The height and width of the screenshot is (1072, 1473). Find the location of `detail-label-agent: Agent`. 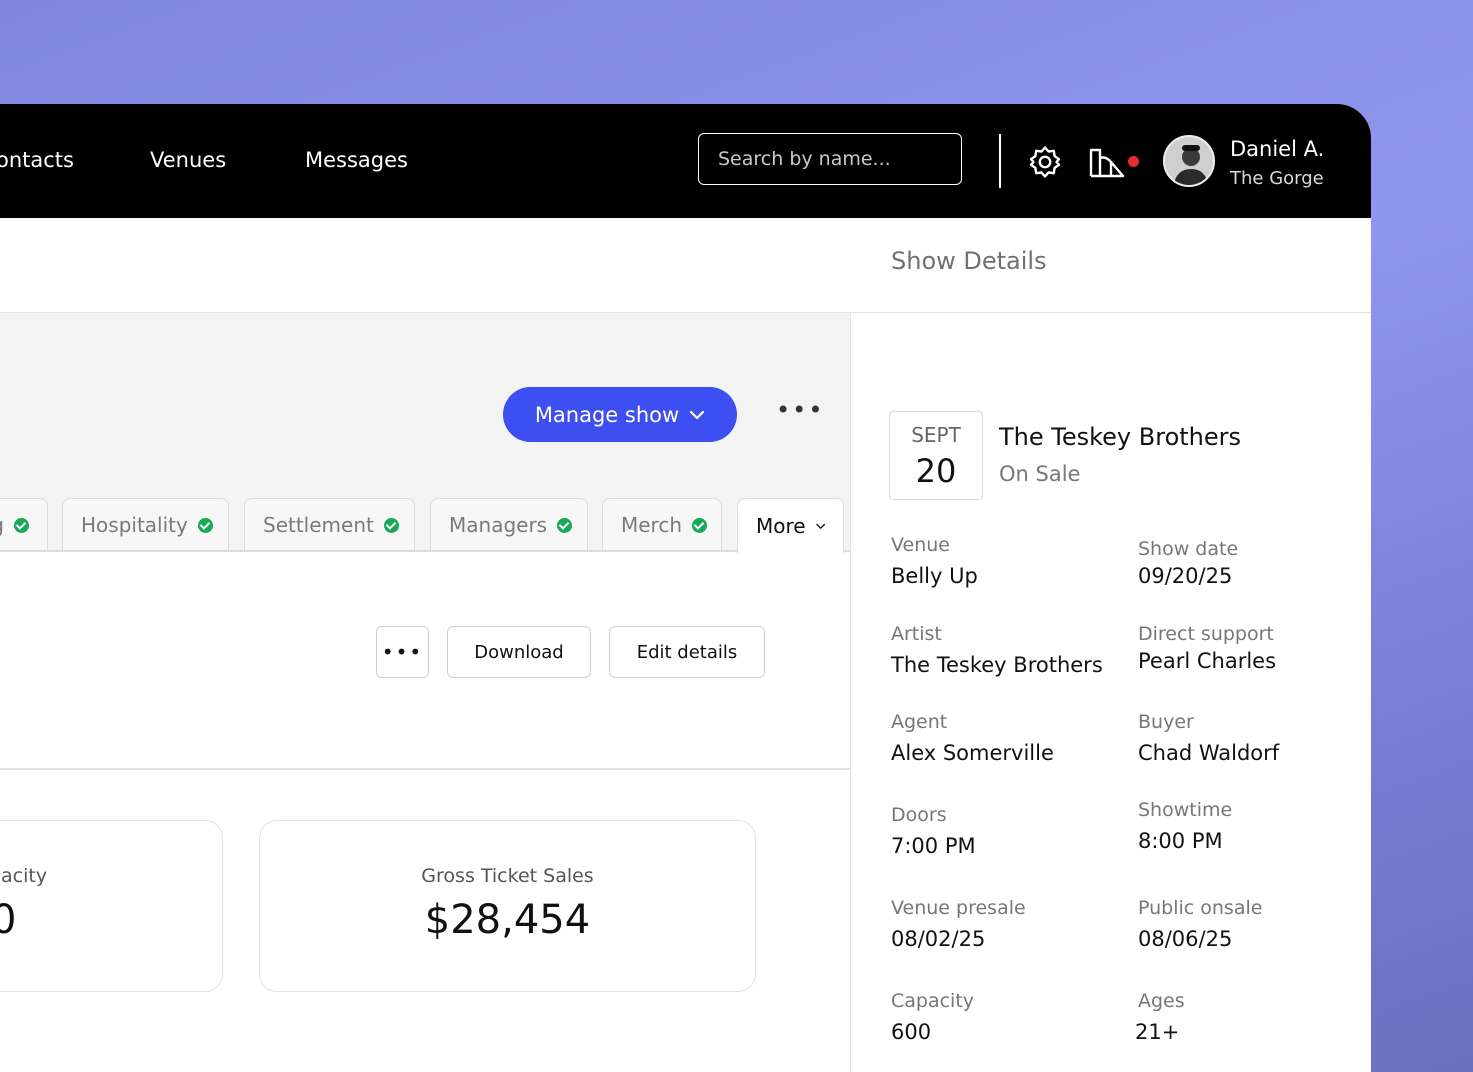

detail-label-agent: Agent is located at coordinates (919, 722).